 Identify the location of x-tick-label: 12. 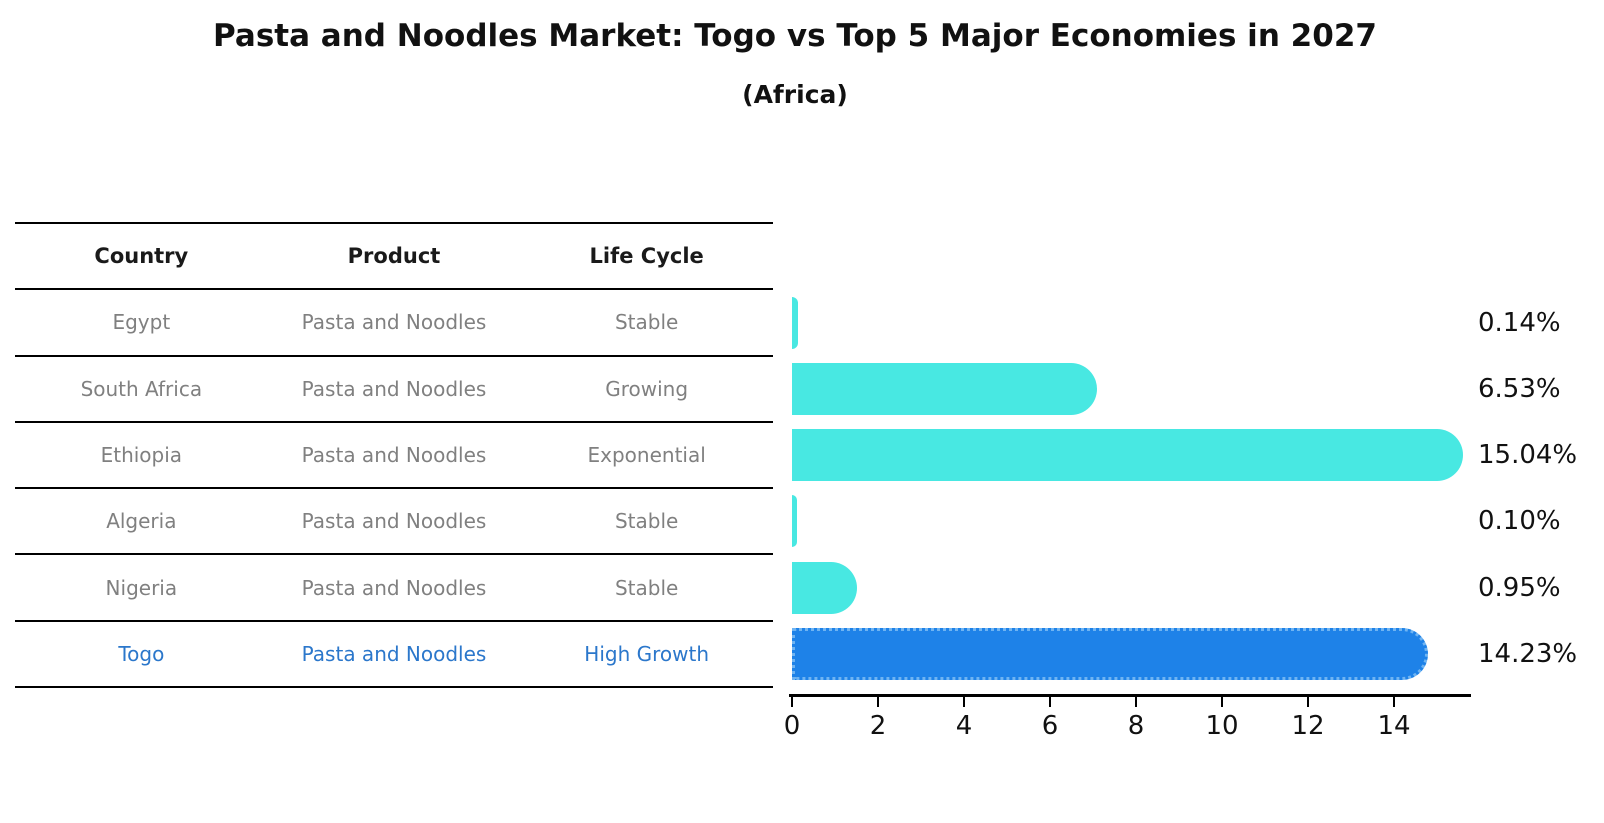
(1308, 726).